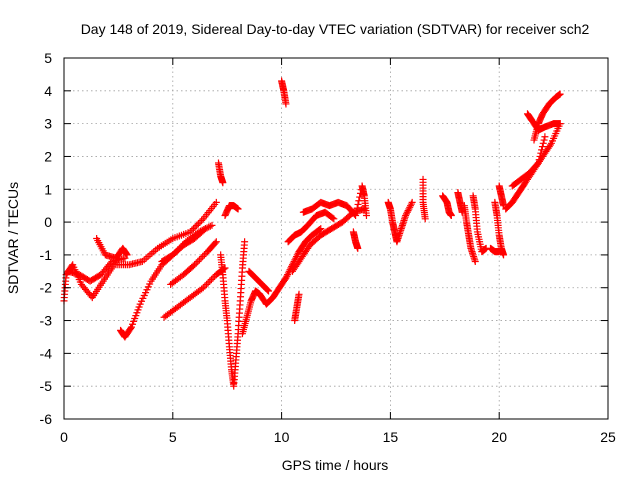 The image size is (640, 480). I want to click on y-tick-label: 0, so click(48, 222).